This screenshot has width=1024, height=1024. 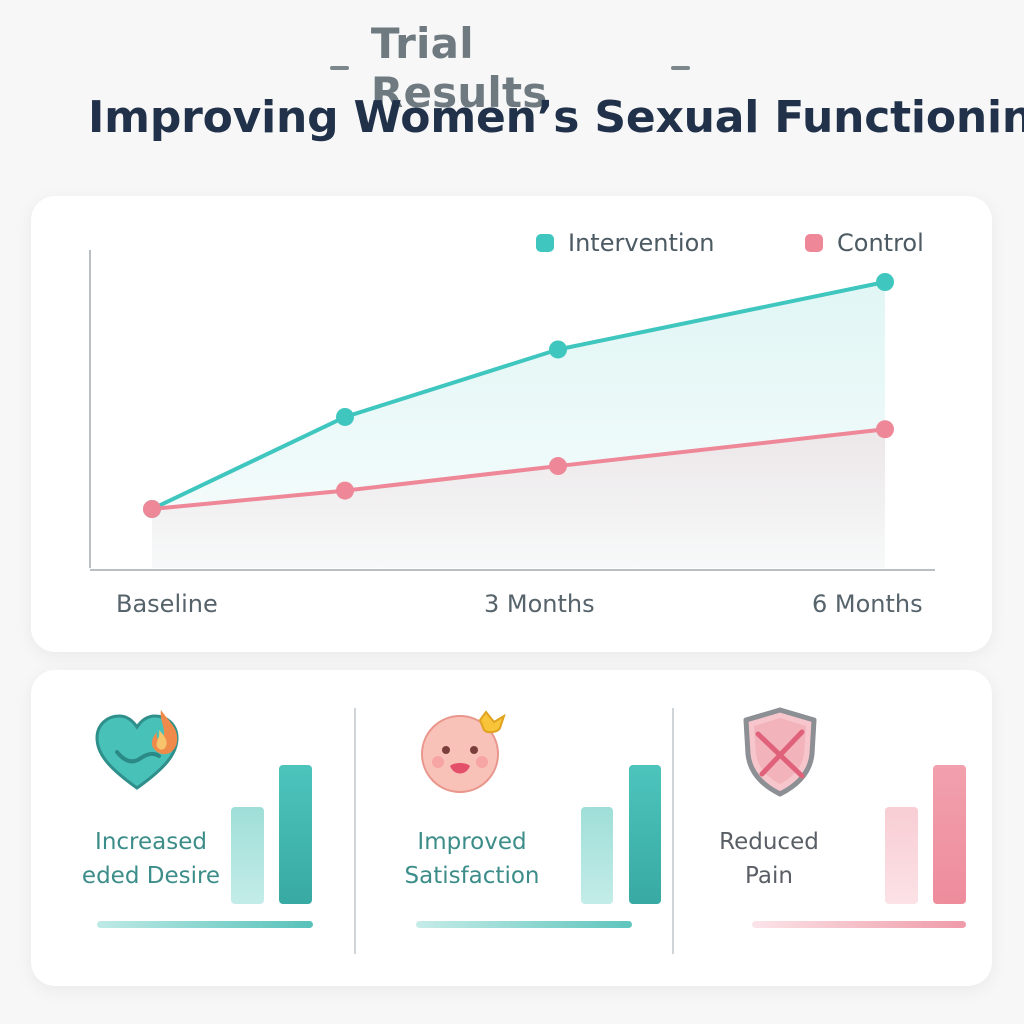 I want to click on stat-panel-pain: Reduced Pain, so click(x=833, y=828).